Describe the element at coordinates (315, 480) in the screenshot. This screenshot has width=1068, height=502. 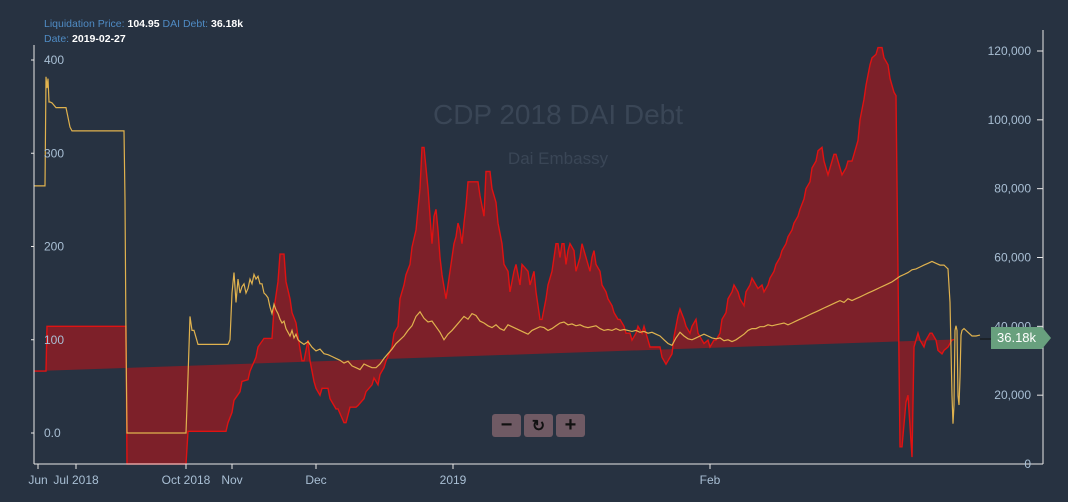
I see `x-tick-label: Dec` at that location.